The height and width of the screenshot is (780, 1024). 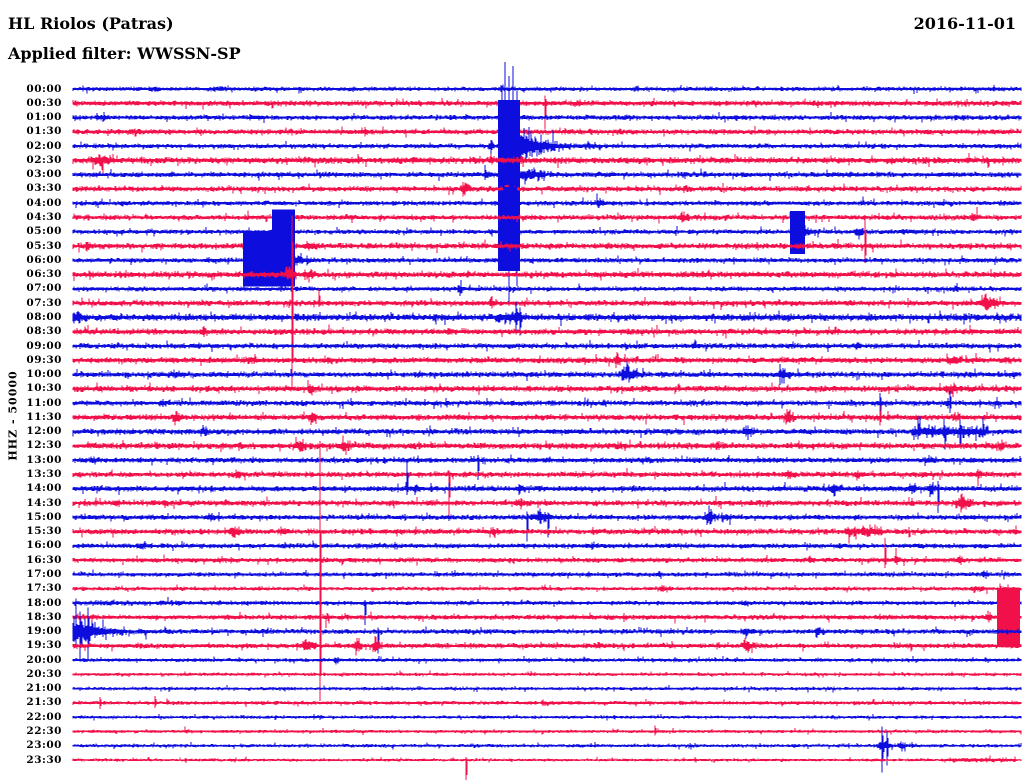 I want to click on trace-05:00, so click(x=547, y=232).